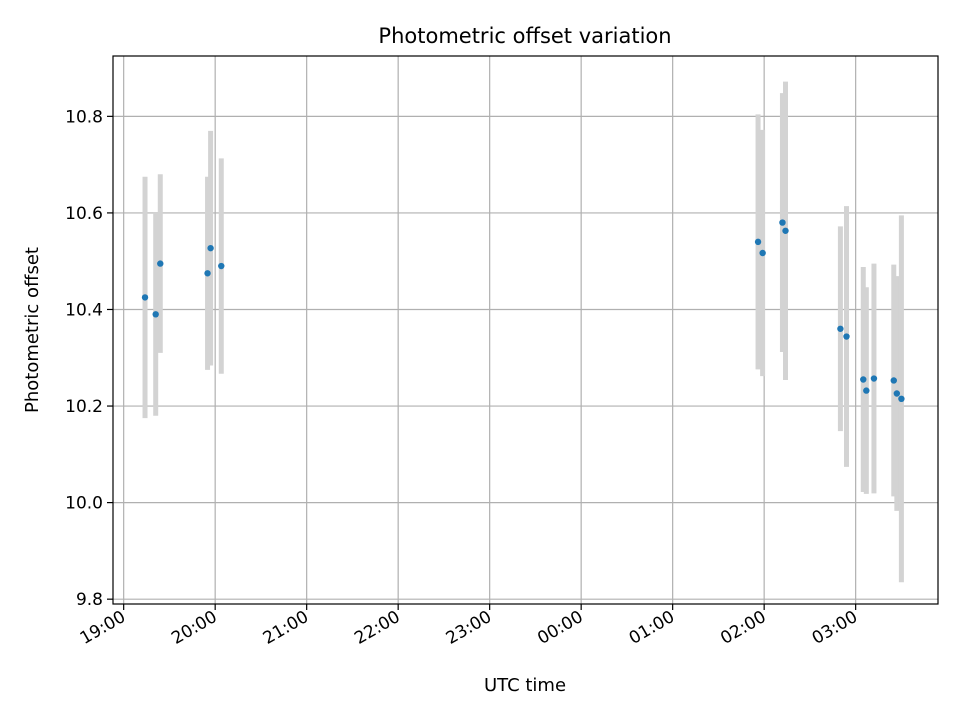 This screenshot has width=960, height=720. Describe the element at coordinates (525, 685) in the screenshot. I see `x-axis-label: UTC time` at that location.